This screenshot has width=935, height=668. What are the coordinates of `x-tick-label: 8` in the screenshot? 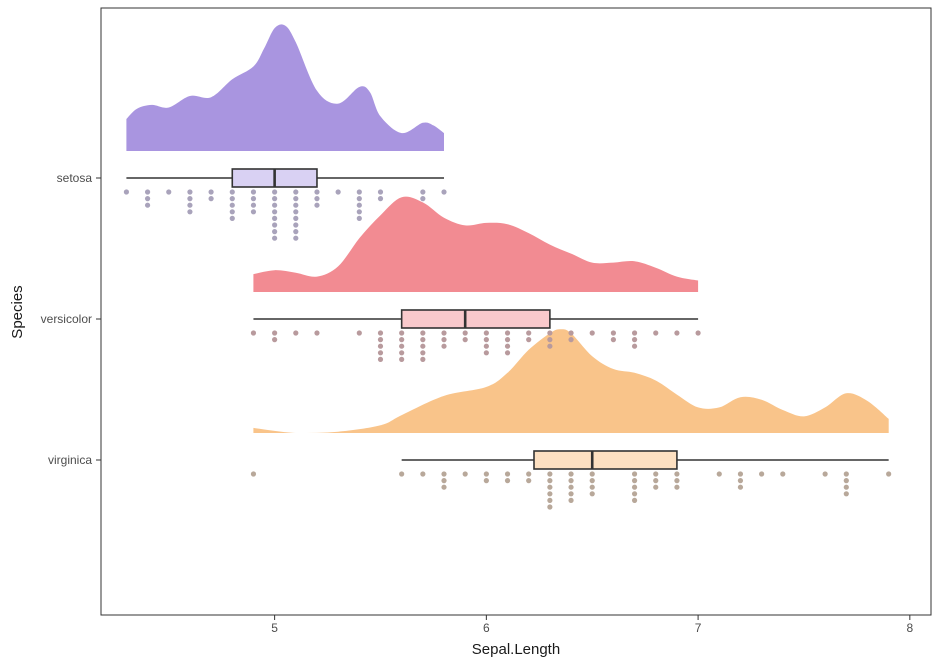 It's located at (909, 628).